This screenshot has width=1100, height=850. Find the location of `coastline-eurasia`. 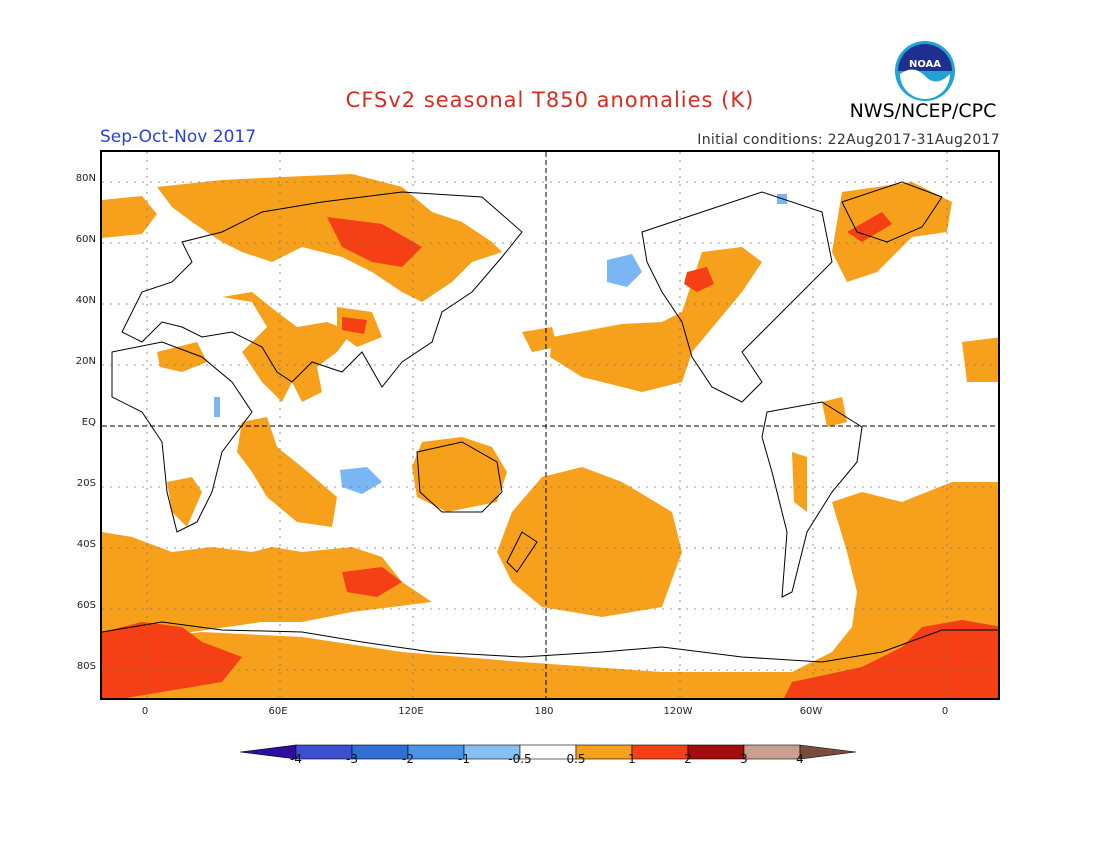

coastline-eurasia is located at coordinates (322, 289).